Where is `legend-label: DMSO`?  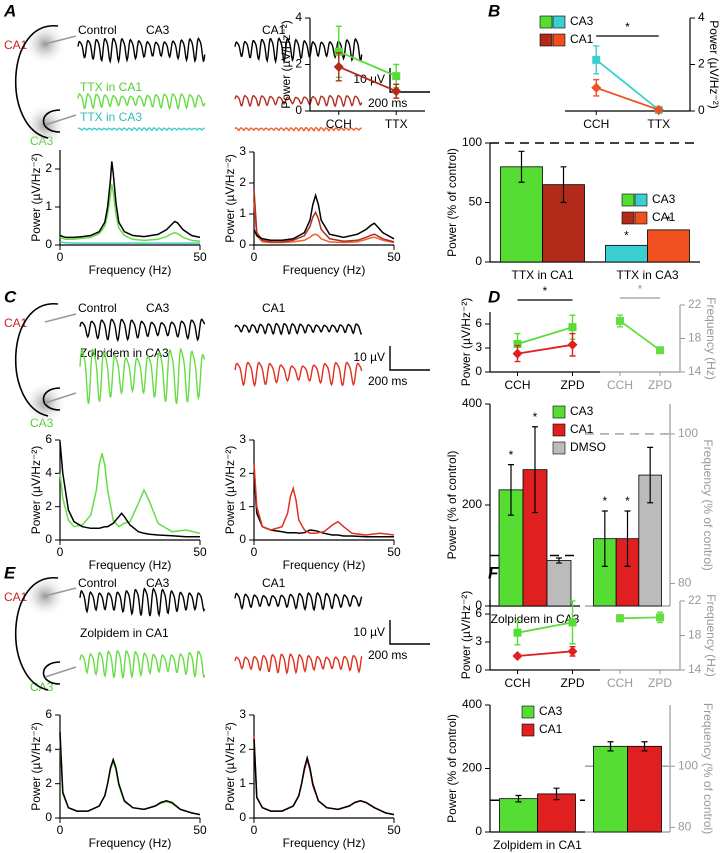
legend-label: DMSO is located at coordinates (588, 447).